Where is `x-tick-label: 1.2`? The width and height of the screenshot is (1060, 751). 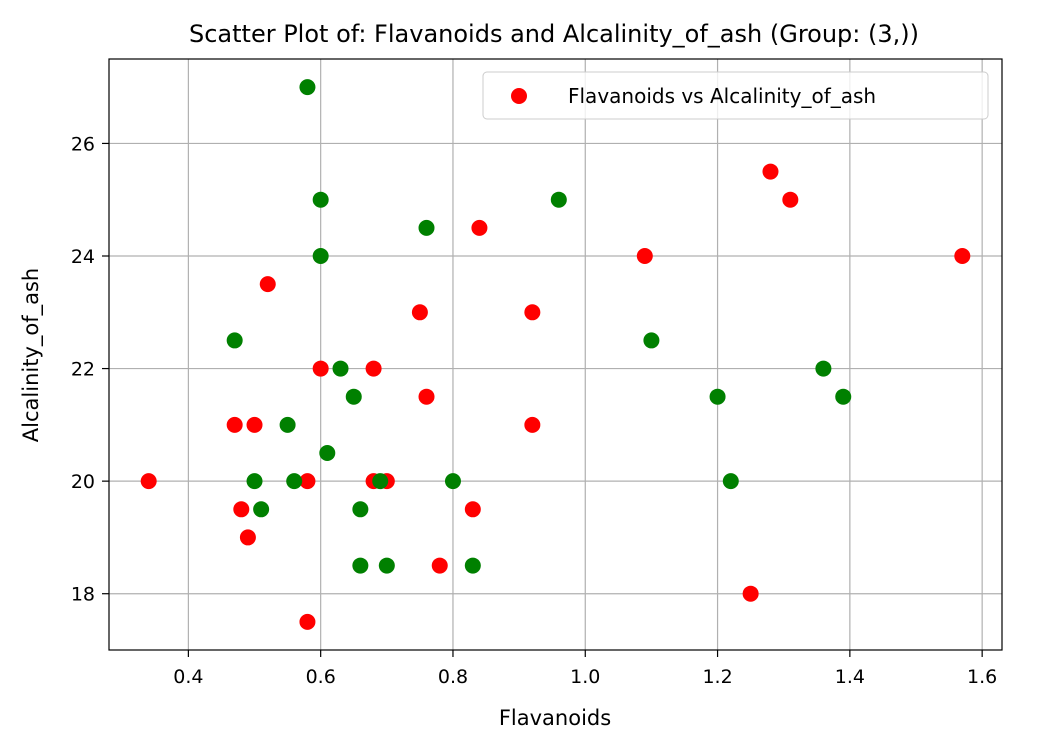 x-tick-label: 1.2 is located at coordinates (717, 677).